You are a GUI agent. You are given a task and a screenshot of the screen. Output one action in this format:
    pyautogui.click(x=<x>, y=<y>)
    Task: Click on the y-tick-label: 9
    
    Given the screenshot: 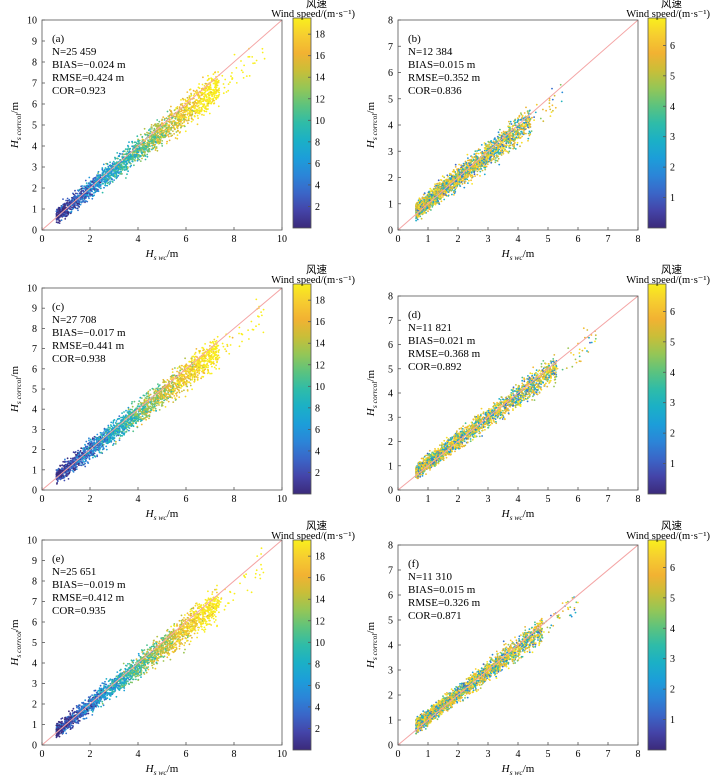 What is the action you would take?
    pyautogui.click(x=34, y=42)
    